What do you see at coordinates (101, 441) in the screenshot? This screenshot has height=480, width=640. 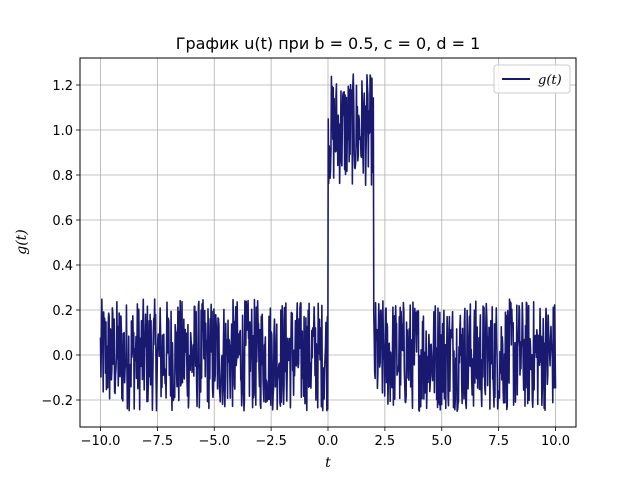 I see `x-tick-label: −10.0` at bounding box center [101, 441].